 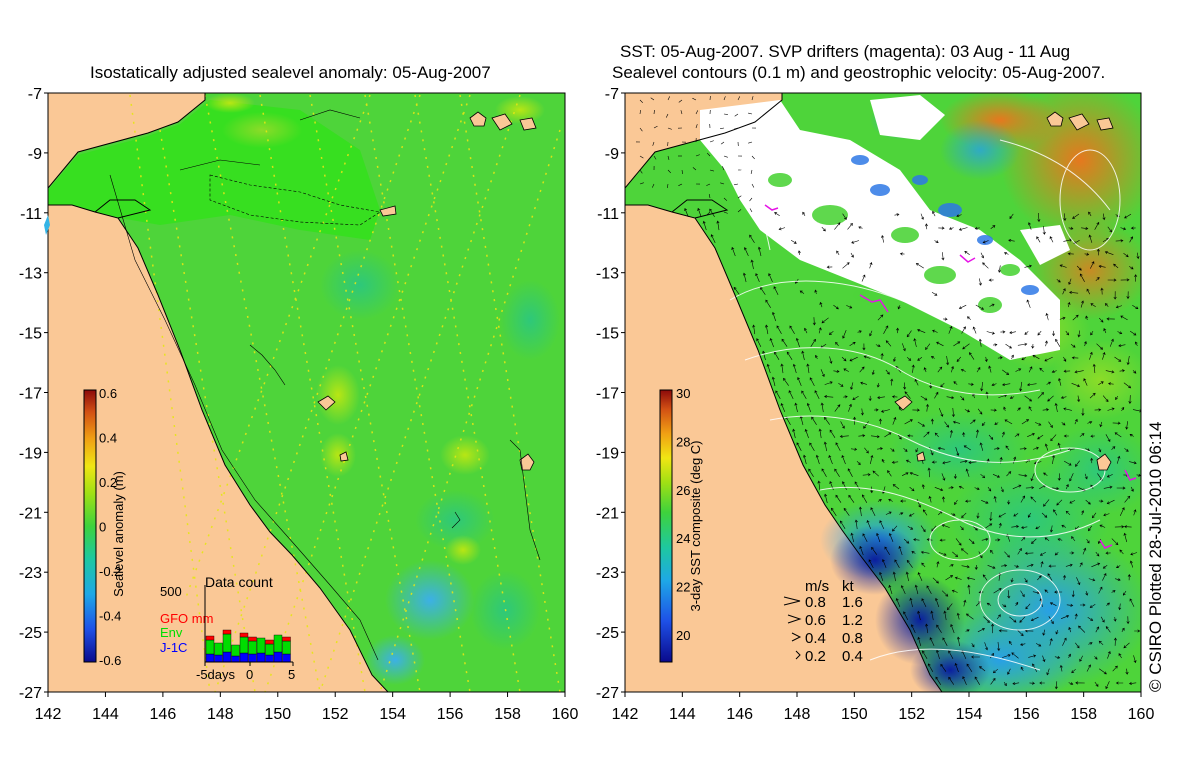 I want to click on speed-legend-arrow, so click(x=798, y=655).